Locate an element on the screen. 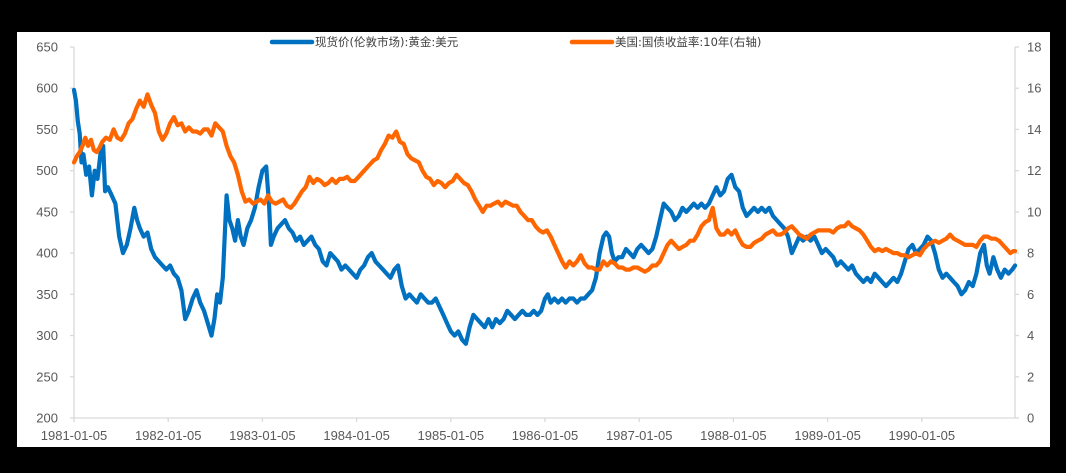 This screenshot has width=1066, height=473. left-tick-label: 550 is located at coordinates (47, 129).